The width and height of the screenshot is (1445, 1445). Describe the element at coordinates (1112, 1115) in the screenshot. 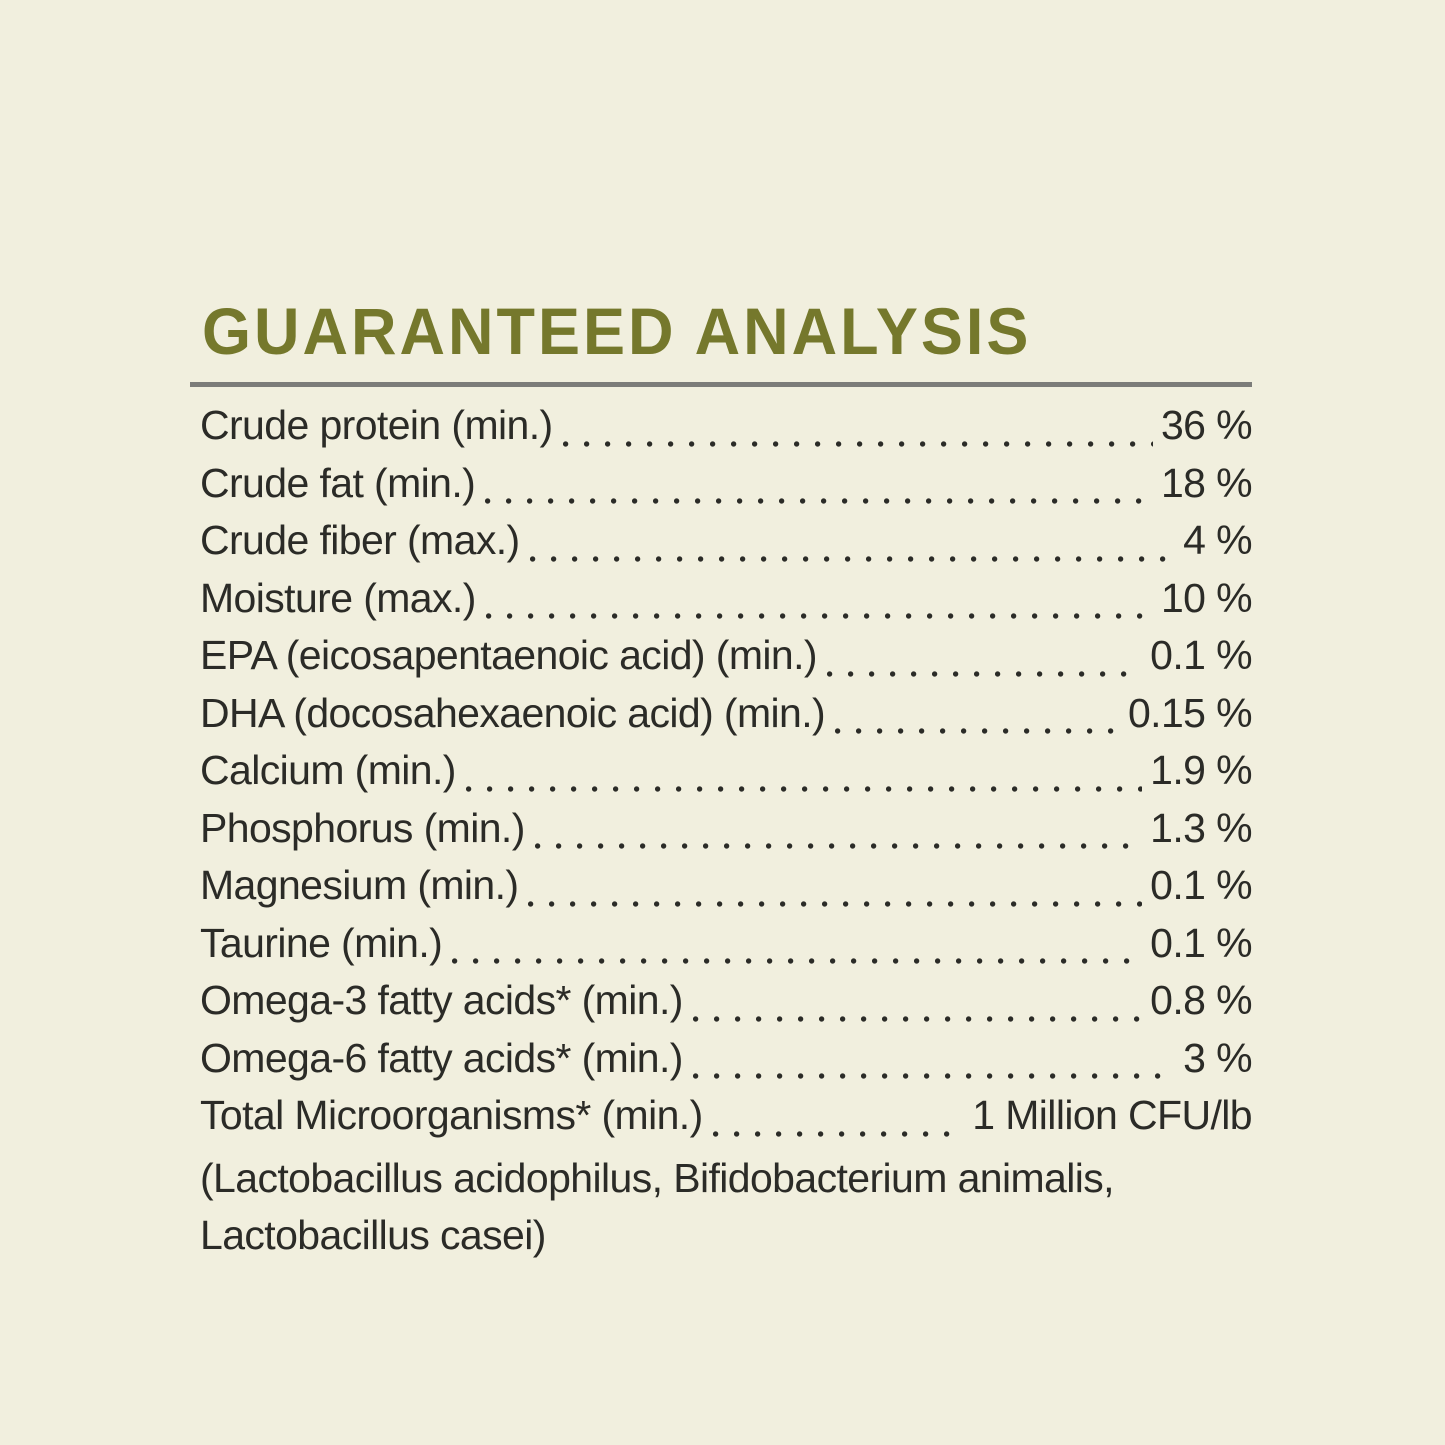

I see `nutrient-value: 1 Million CFU/lb` at that location.